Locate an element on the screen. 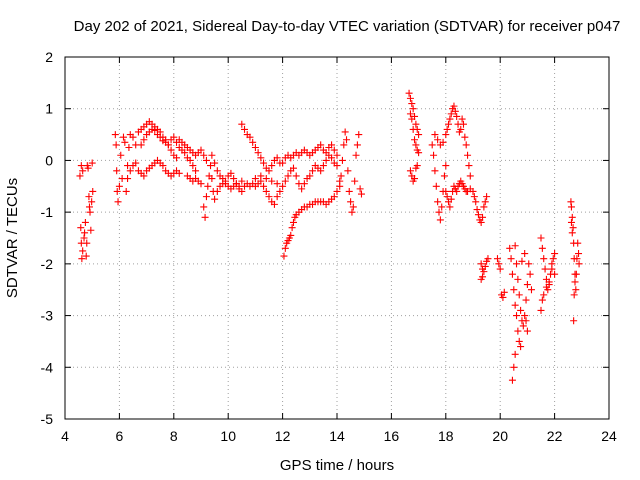 The width and height of the screenshot is (640, 480). y-tick-labels: -5 -4 -3 -2 -1 0 1 2 is located at coordinates (47, 238).